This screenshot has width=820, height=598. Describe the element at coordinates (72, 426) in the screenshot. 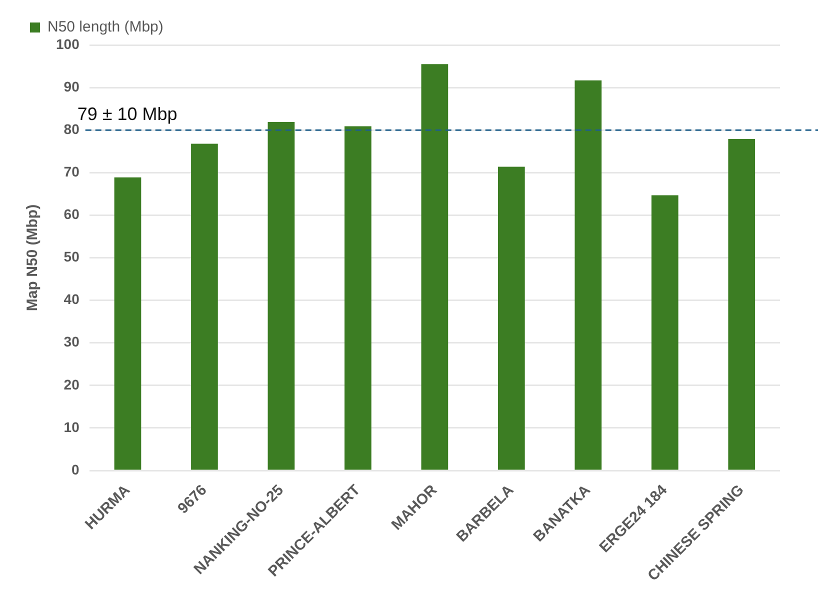

I see `y-tick-label: 10` at that location.